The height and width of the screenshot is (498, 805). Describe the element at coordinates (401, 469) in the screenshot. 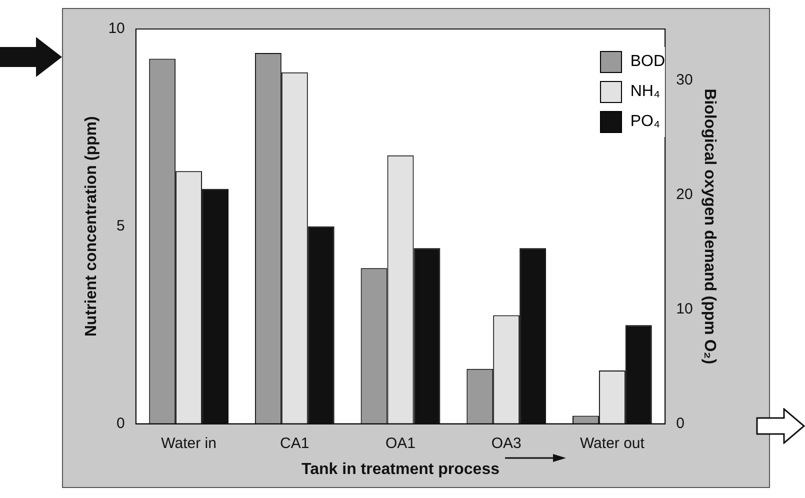

I see `x-axis-title: Tank in treatment process` at that location.